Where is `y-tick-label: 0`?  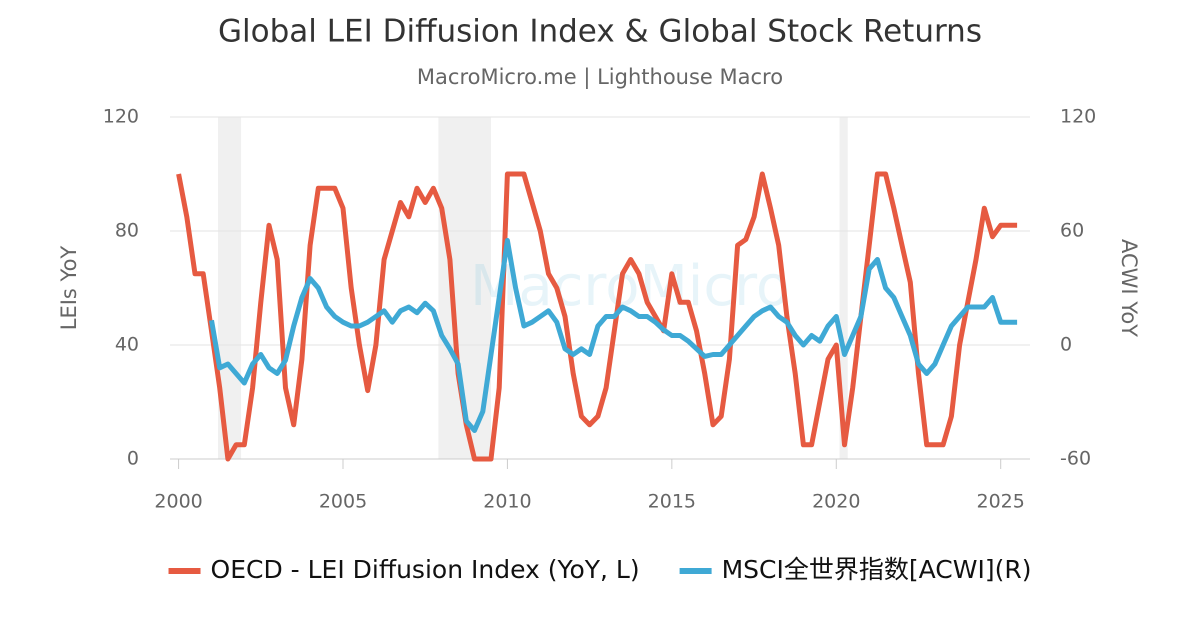 y-tick-label: 0 is located at coordinates (133, 459).